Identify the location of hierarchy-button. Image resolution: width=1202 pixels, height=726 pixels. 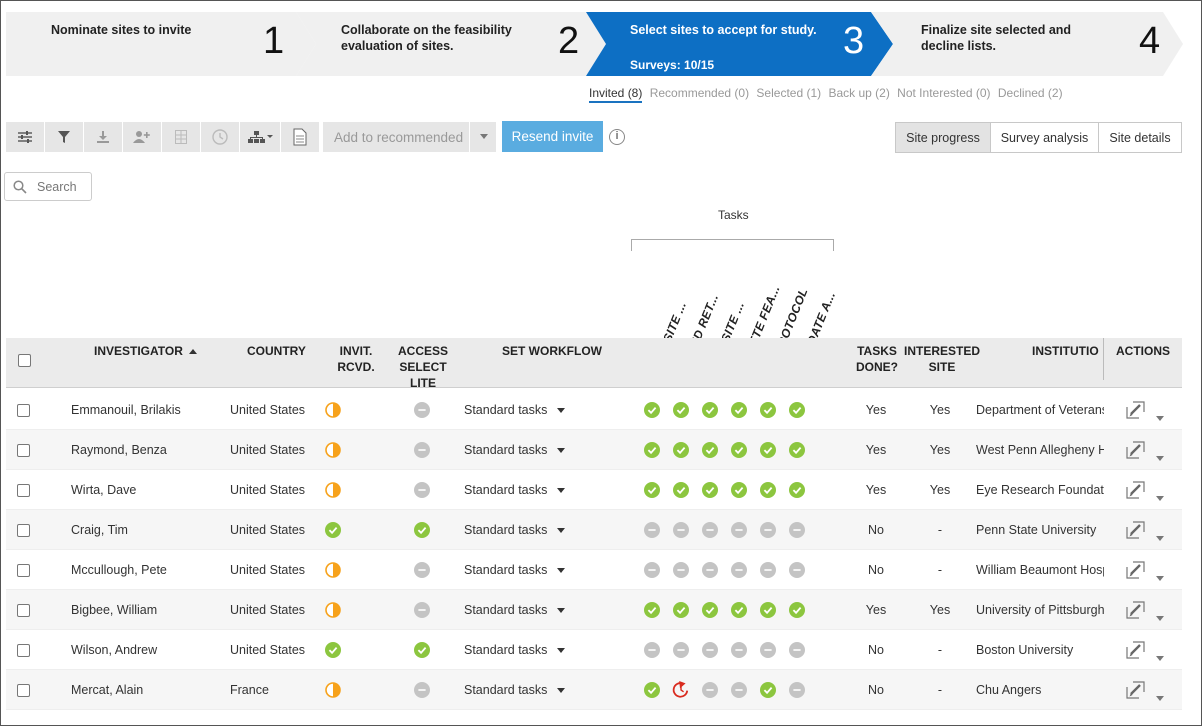
(260, 137).